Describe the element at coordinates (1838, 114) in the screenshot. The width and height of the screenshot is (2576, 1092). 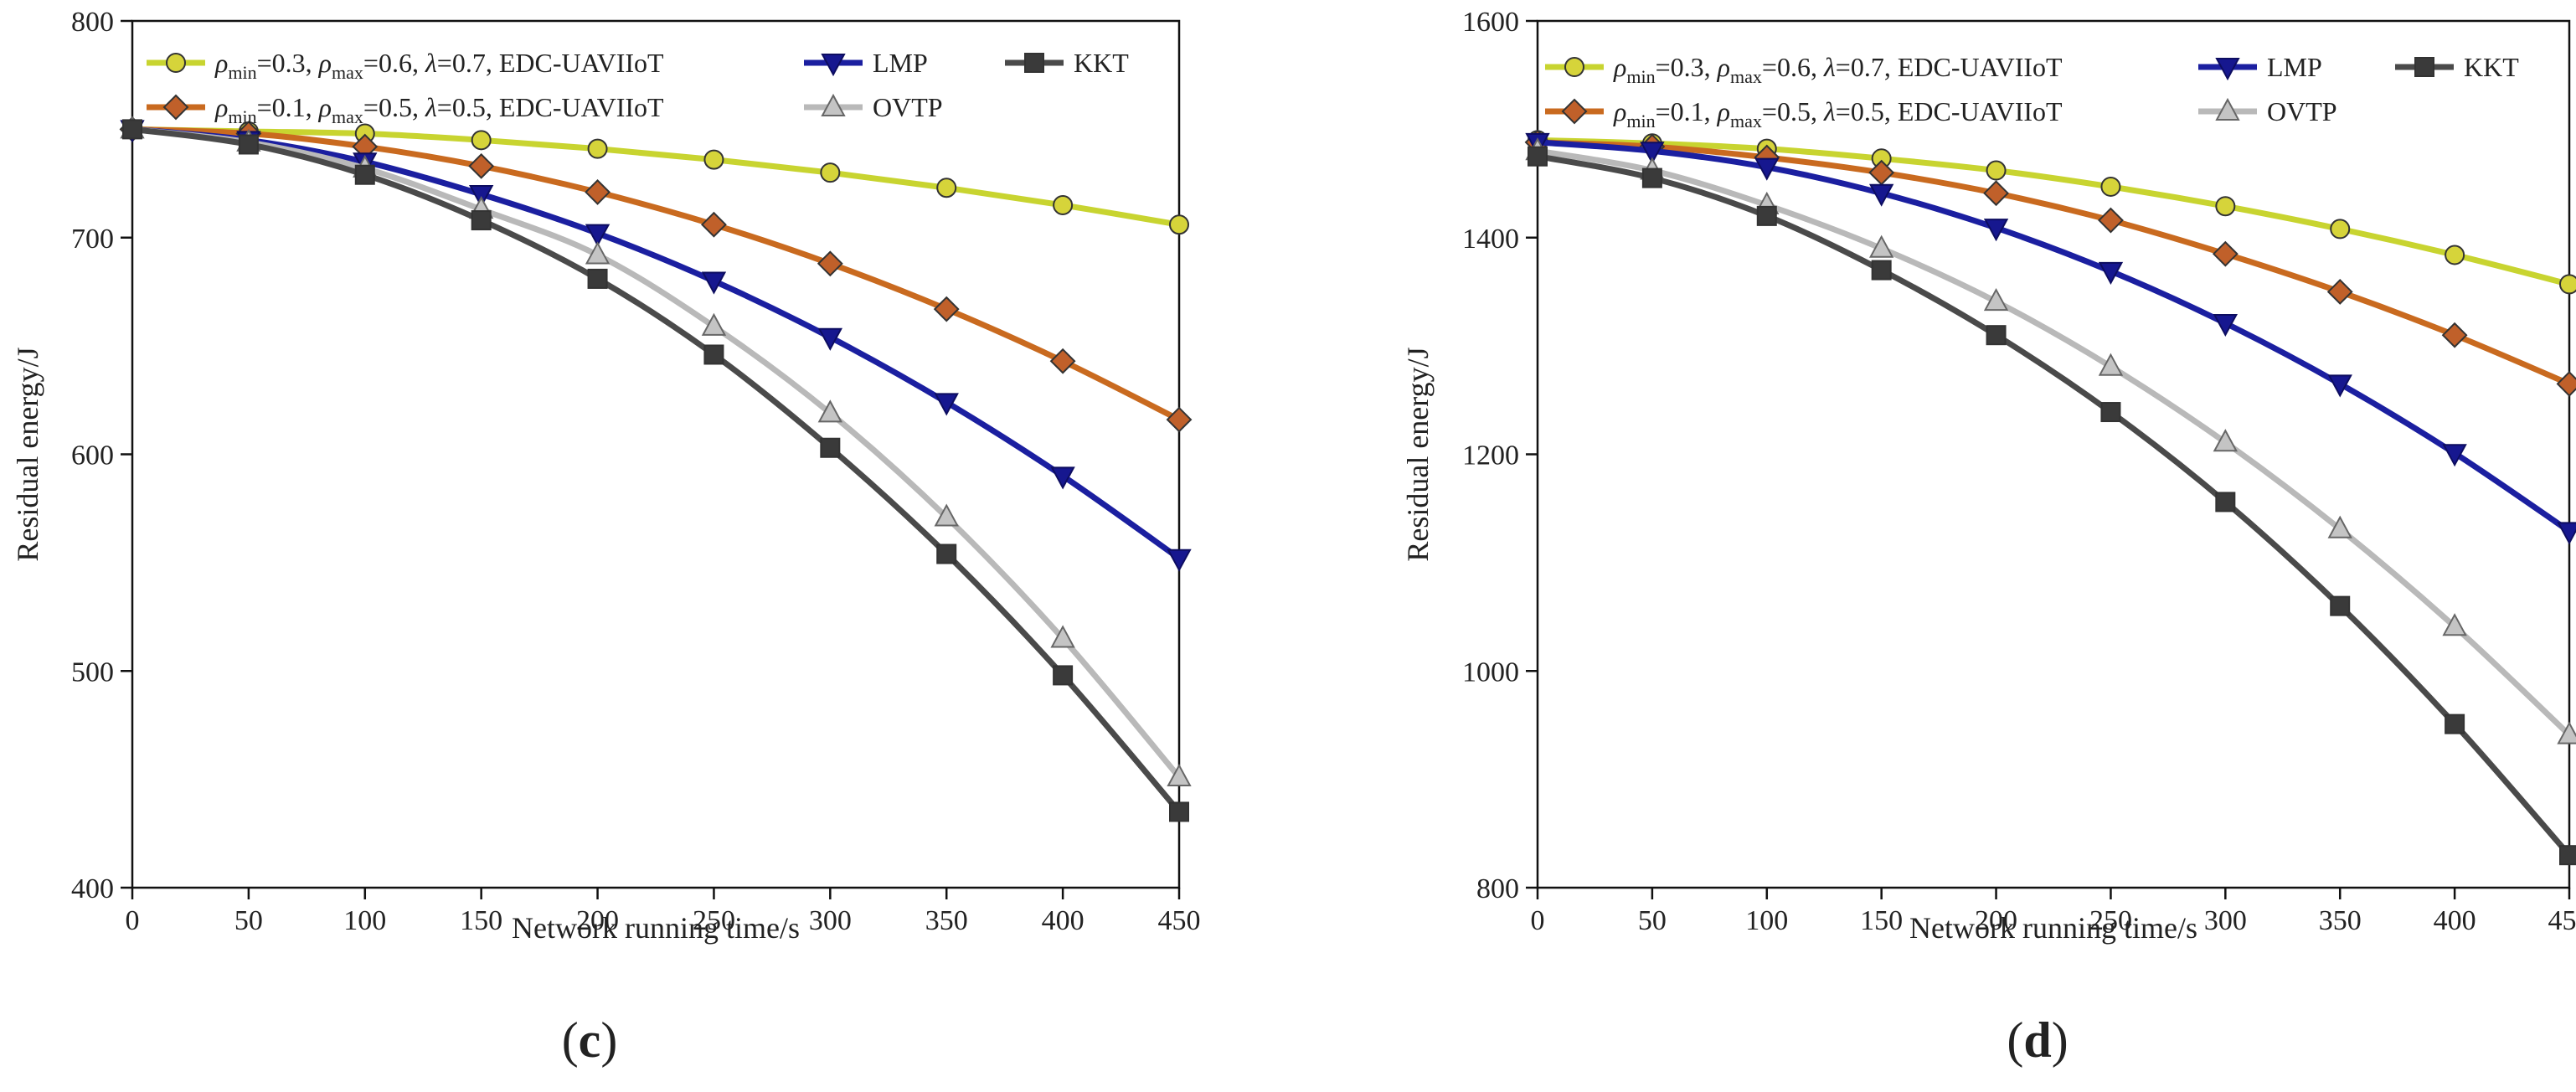
I see `legend-label-edc2: ρmin=0.1, ρmax=0.5, λ=0.5, EDC-UAVIIoT` at that location.